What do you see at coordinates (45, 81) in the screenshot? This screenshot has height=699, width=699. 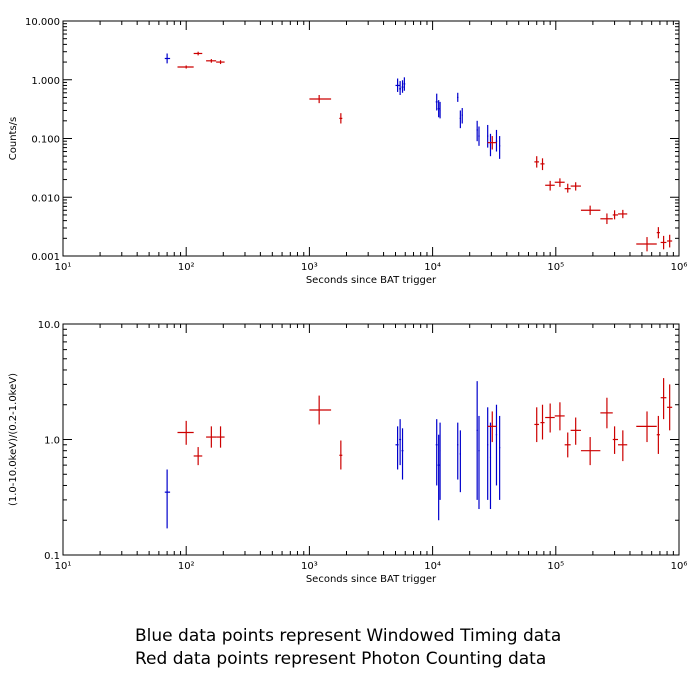 I see `y-tick-label: 1.000` at bounding box center [45, 81].